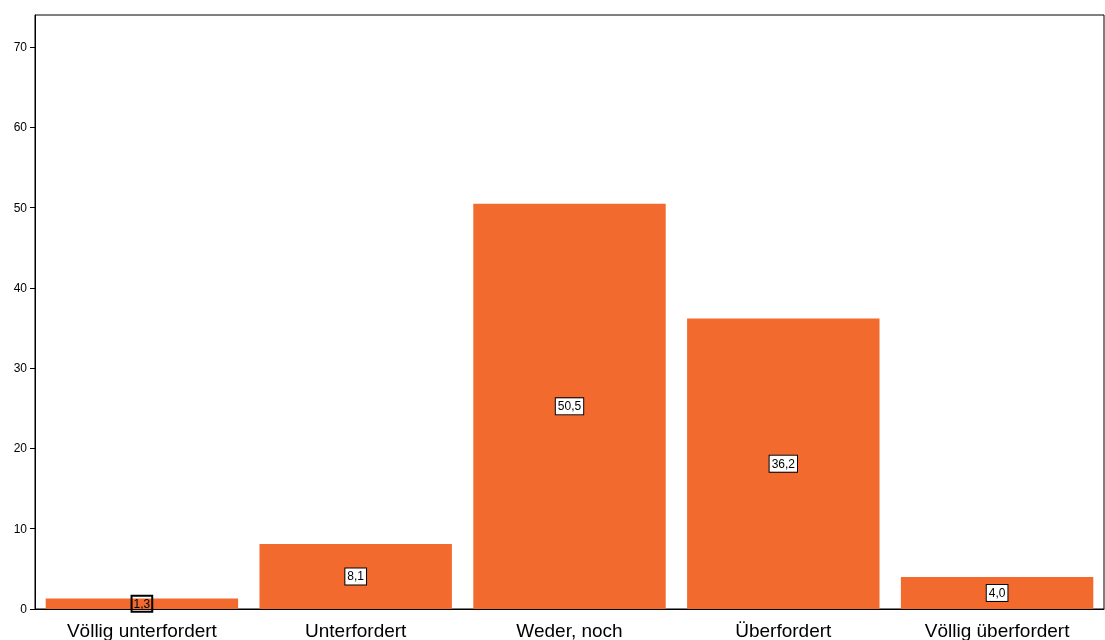 This screenshot has height=640, width=1105. Describe the element at coordinates (20, 528) in the screenshot. I see `y-tick-label: 10` at that location.